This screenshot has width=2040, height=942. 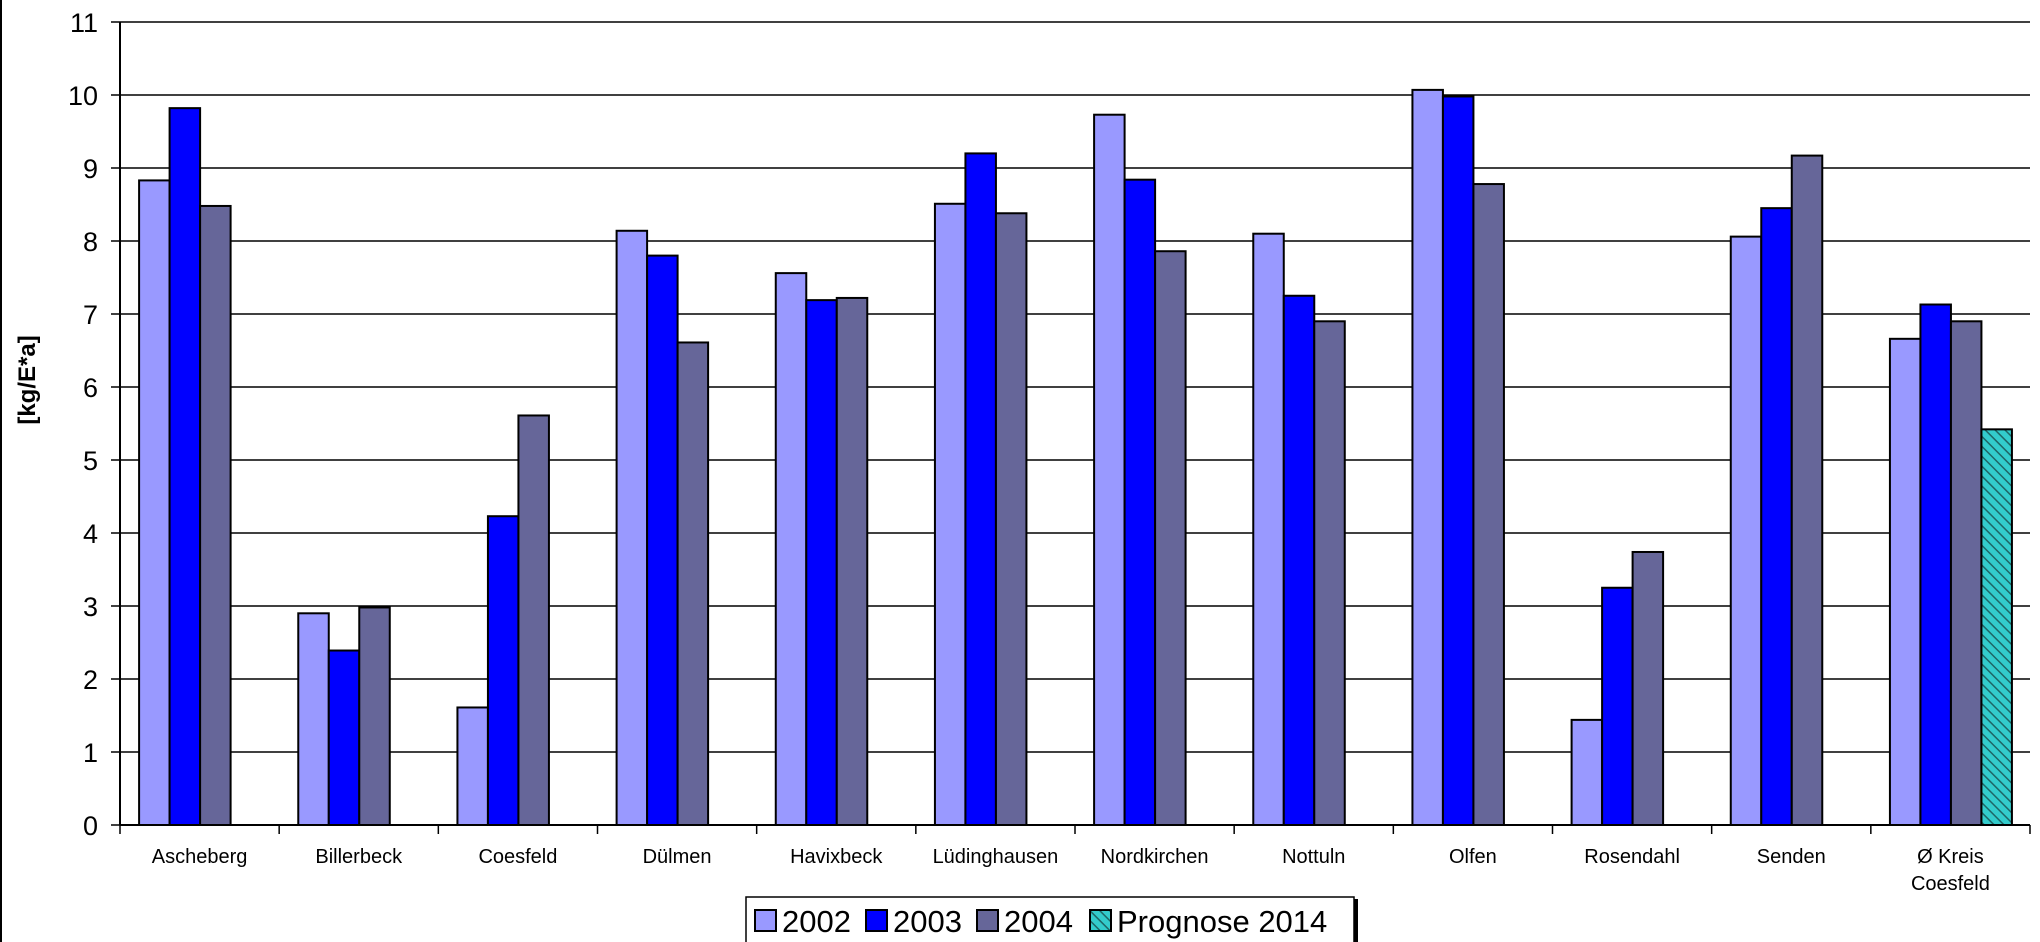 I want to click on y-tick-label: 5, so click(x=90, y=461).